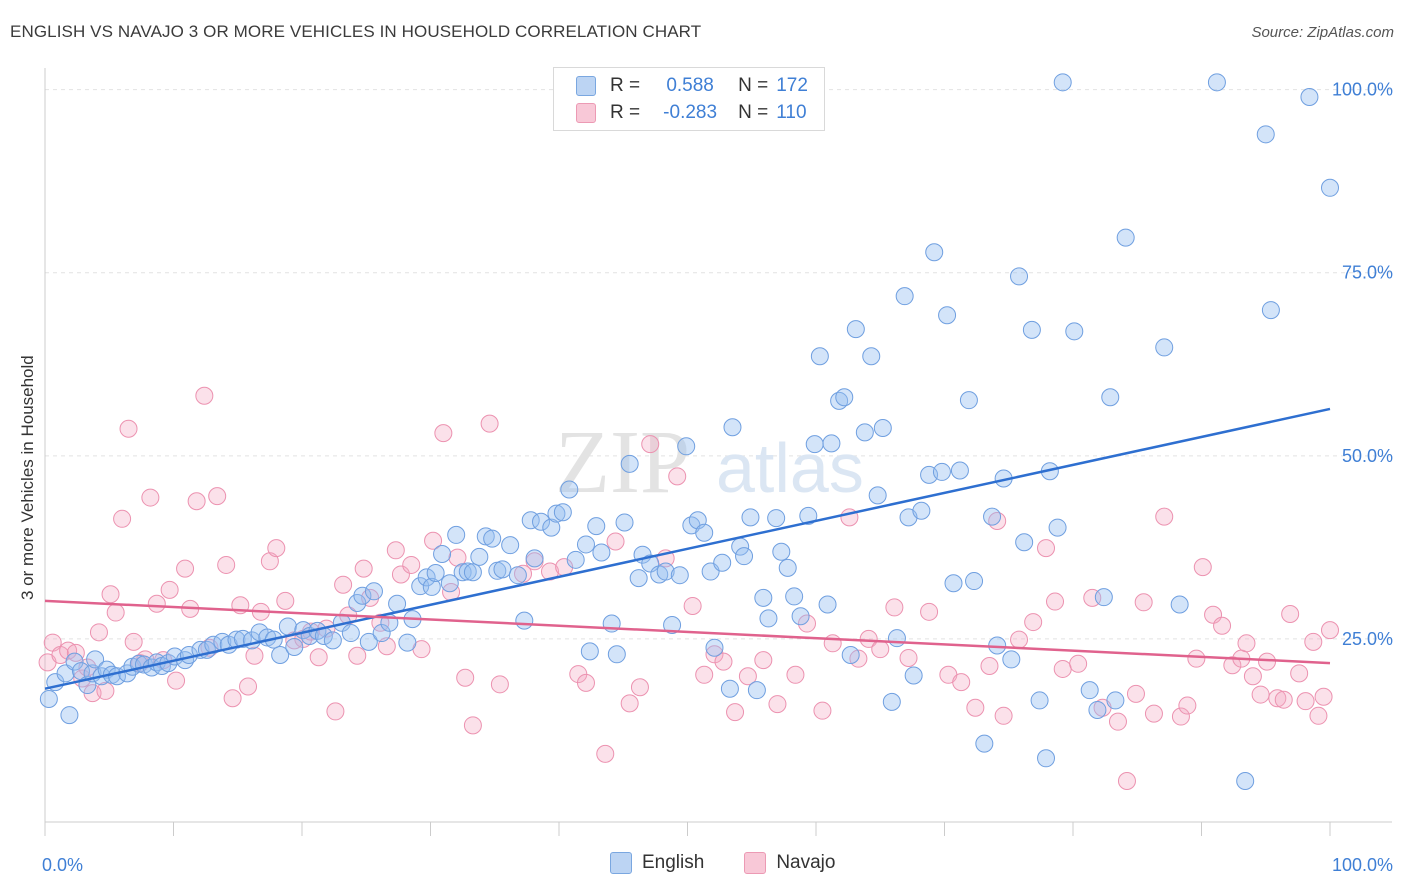 The width and height of the screenshot is (1406, 892). Describe the element at coordinates (586, 86) in the screenshot. I see `english-swatch-icon` at that location.